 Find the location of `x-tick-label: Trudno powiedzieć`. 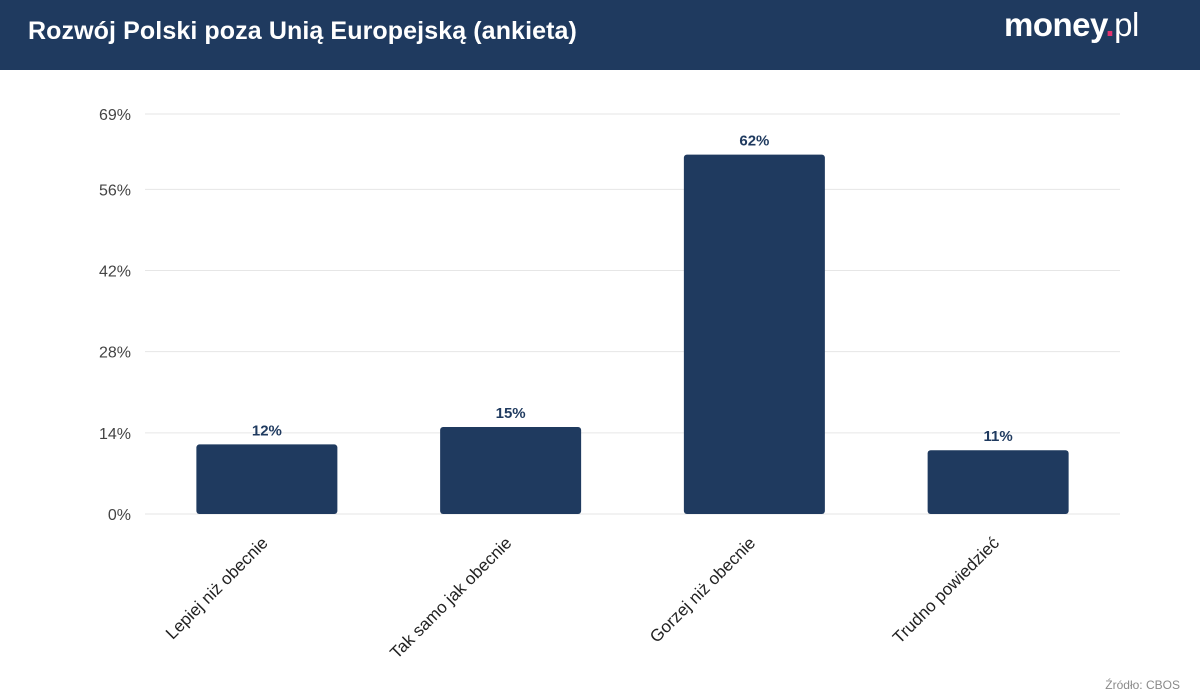

x-tick-label: Trudno powiedzieć is located at coordinates (946, 590).